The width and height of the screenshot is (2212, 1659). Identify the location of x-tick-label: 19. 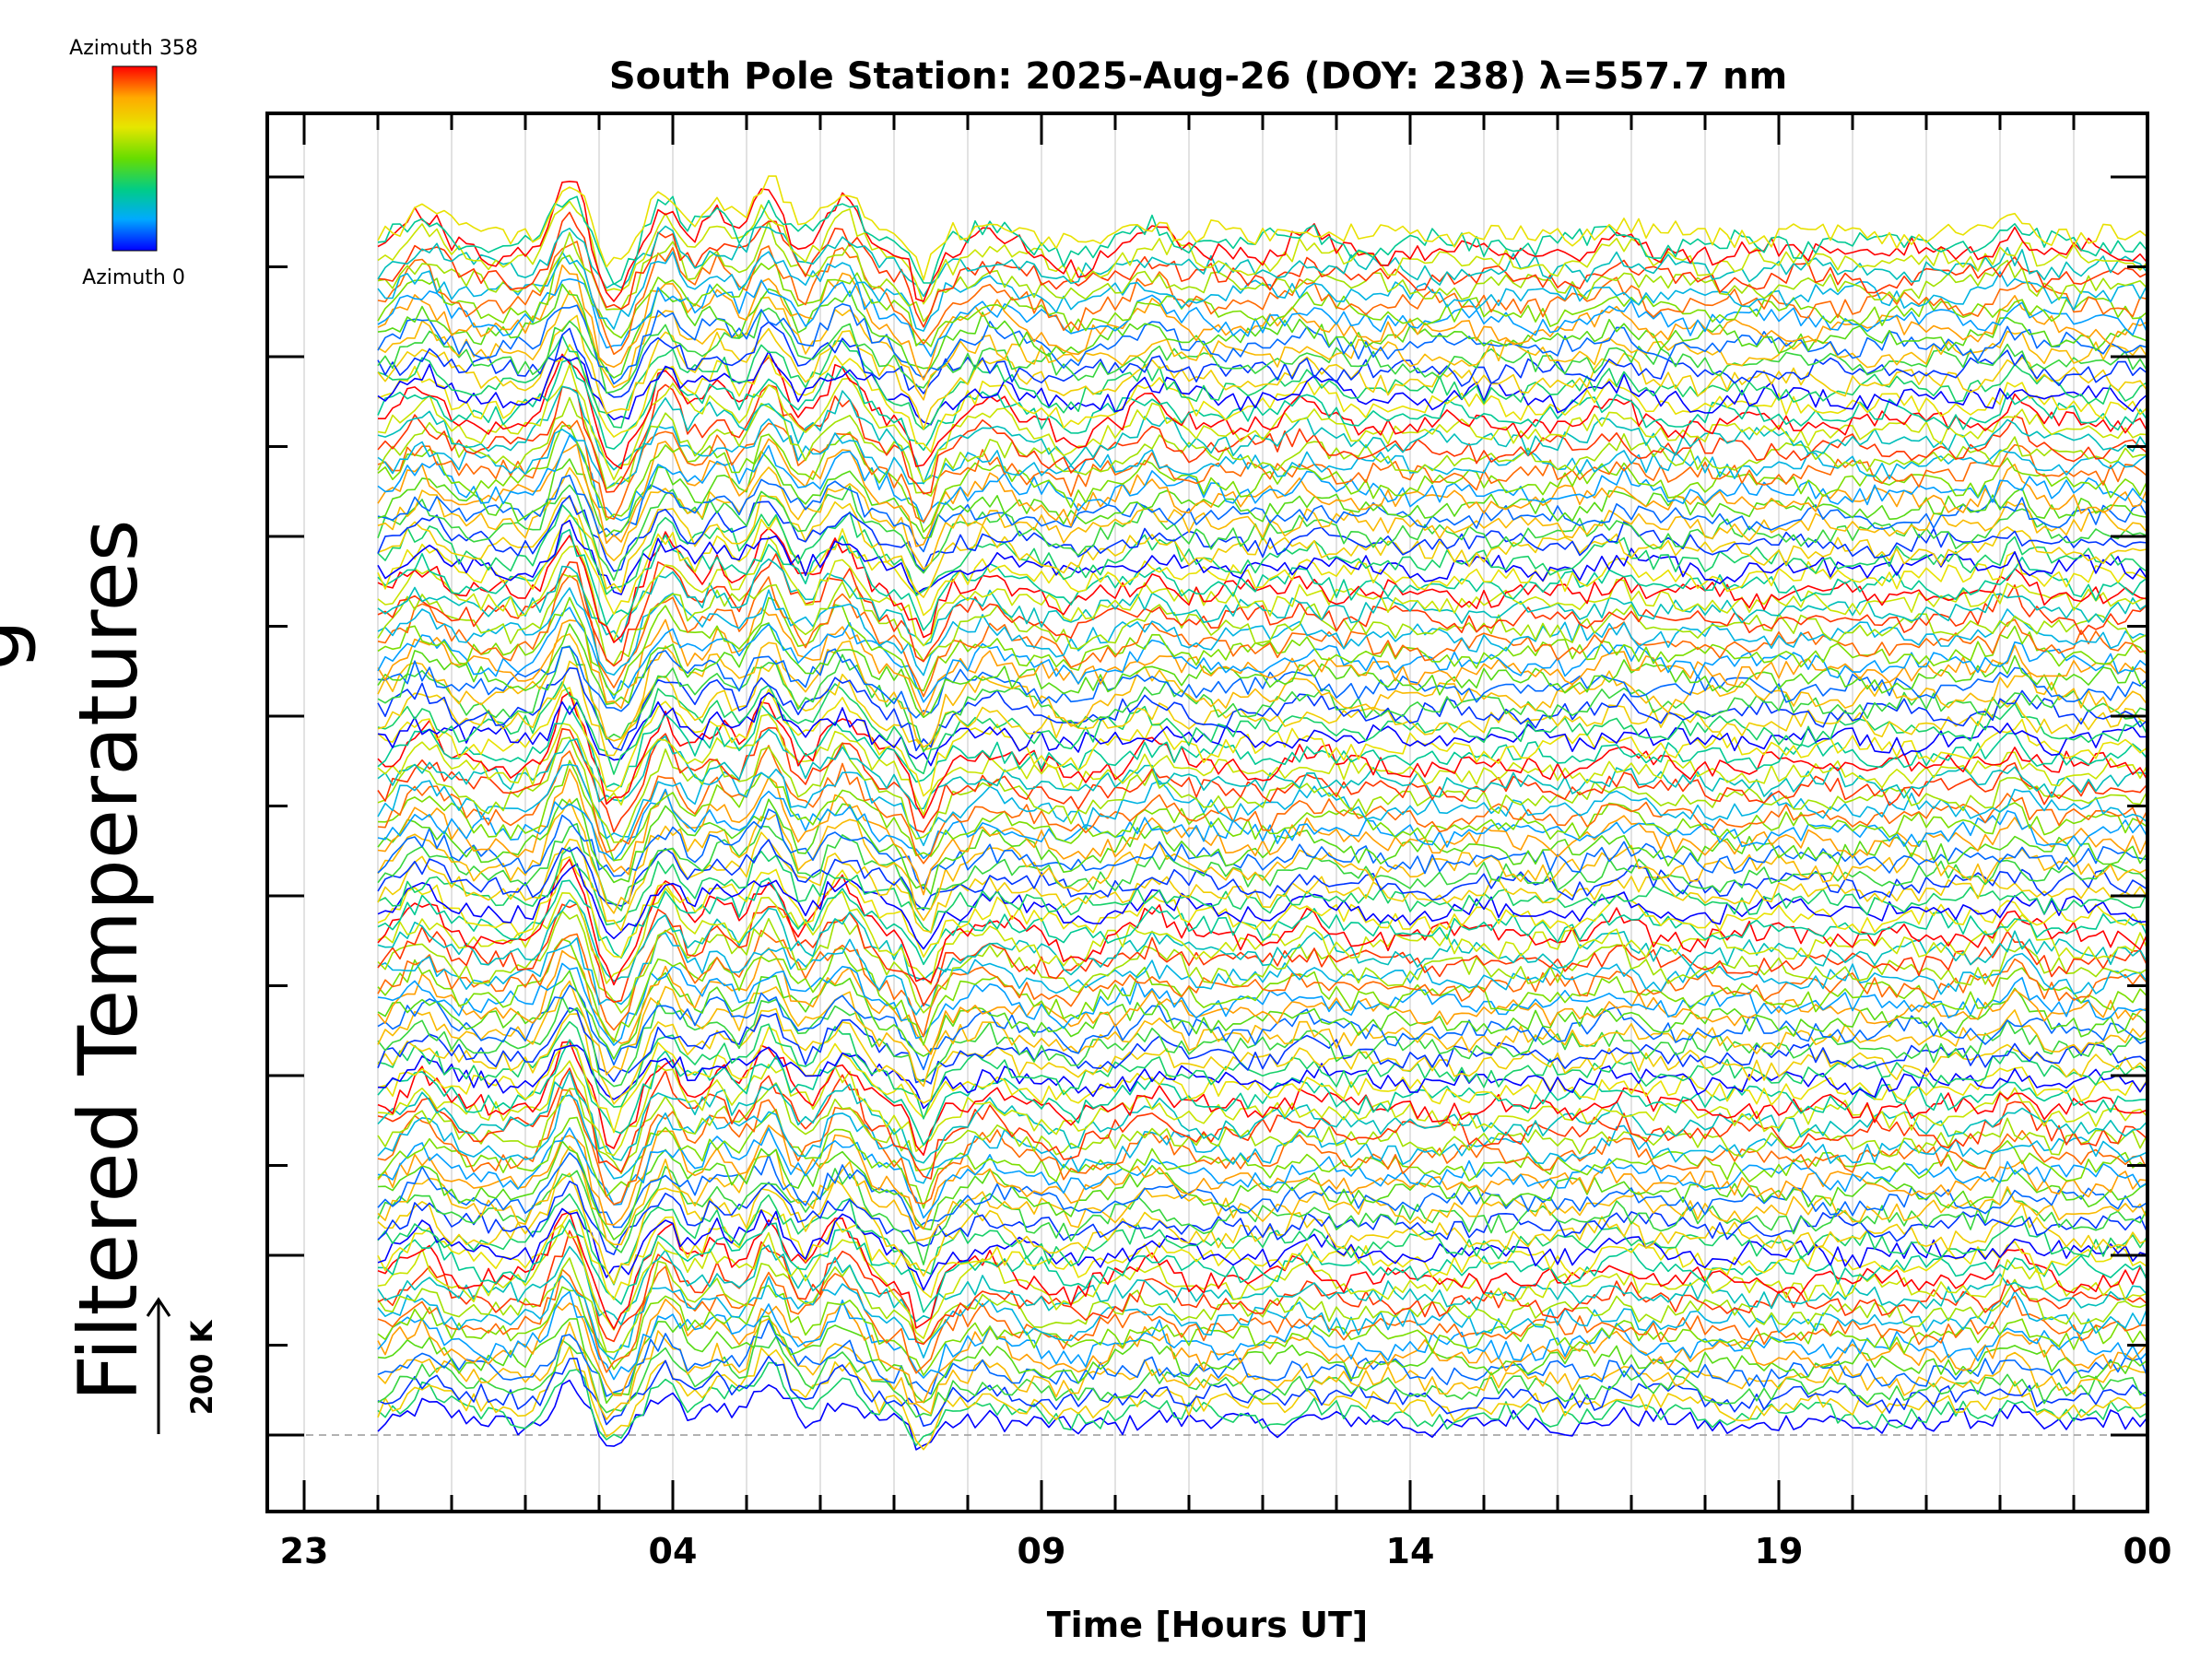
(1779, 1551).